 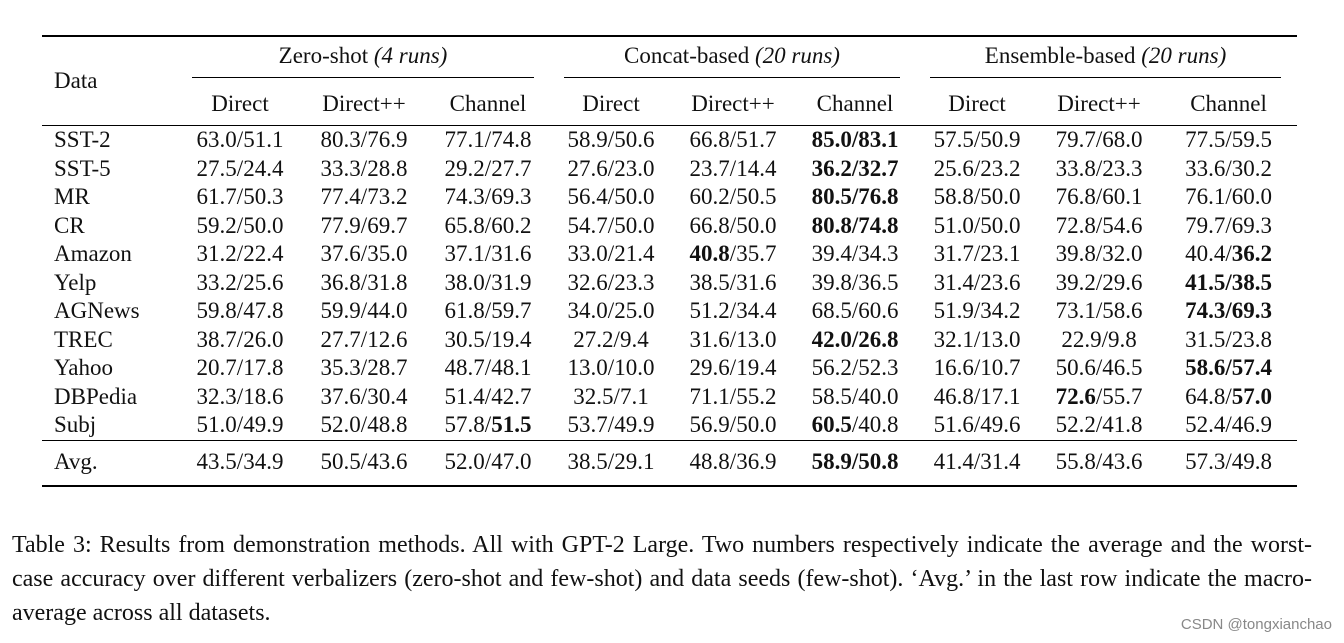 What do you see at coordinates (831, 396) in the screenshot?
I see `average-accuracy: 58.5` at bounding box center [831, 396].